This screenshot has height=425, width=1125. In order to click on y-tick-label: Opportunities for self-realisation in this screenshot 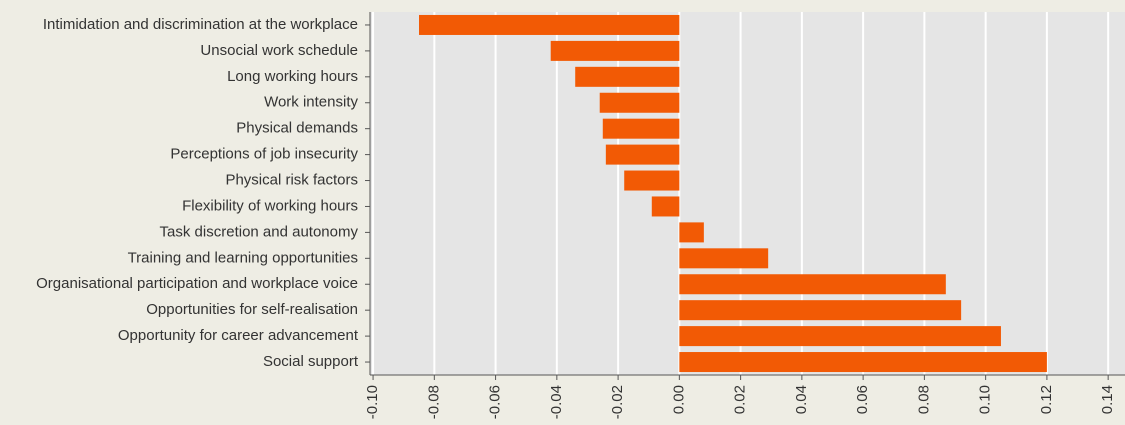, I will do `click(252, 309)`.